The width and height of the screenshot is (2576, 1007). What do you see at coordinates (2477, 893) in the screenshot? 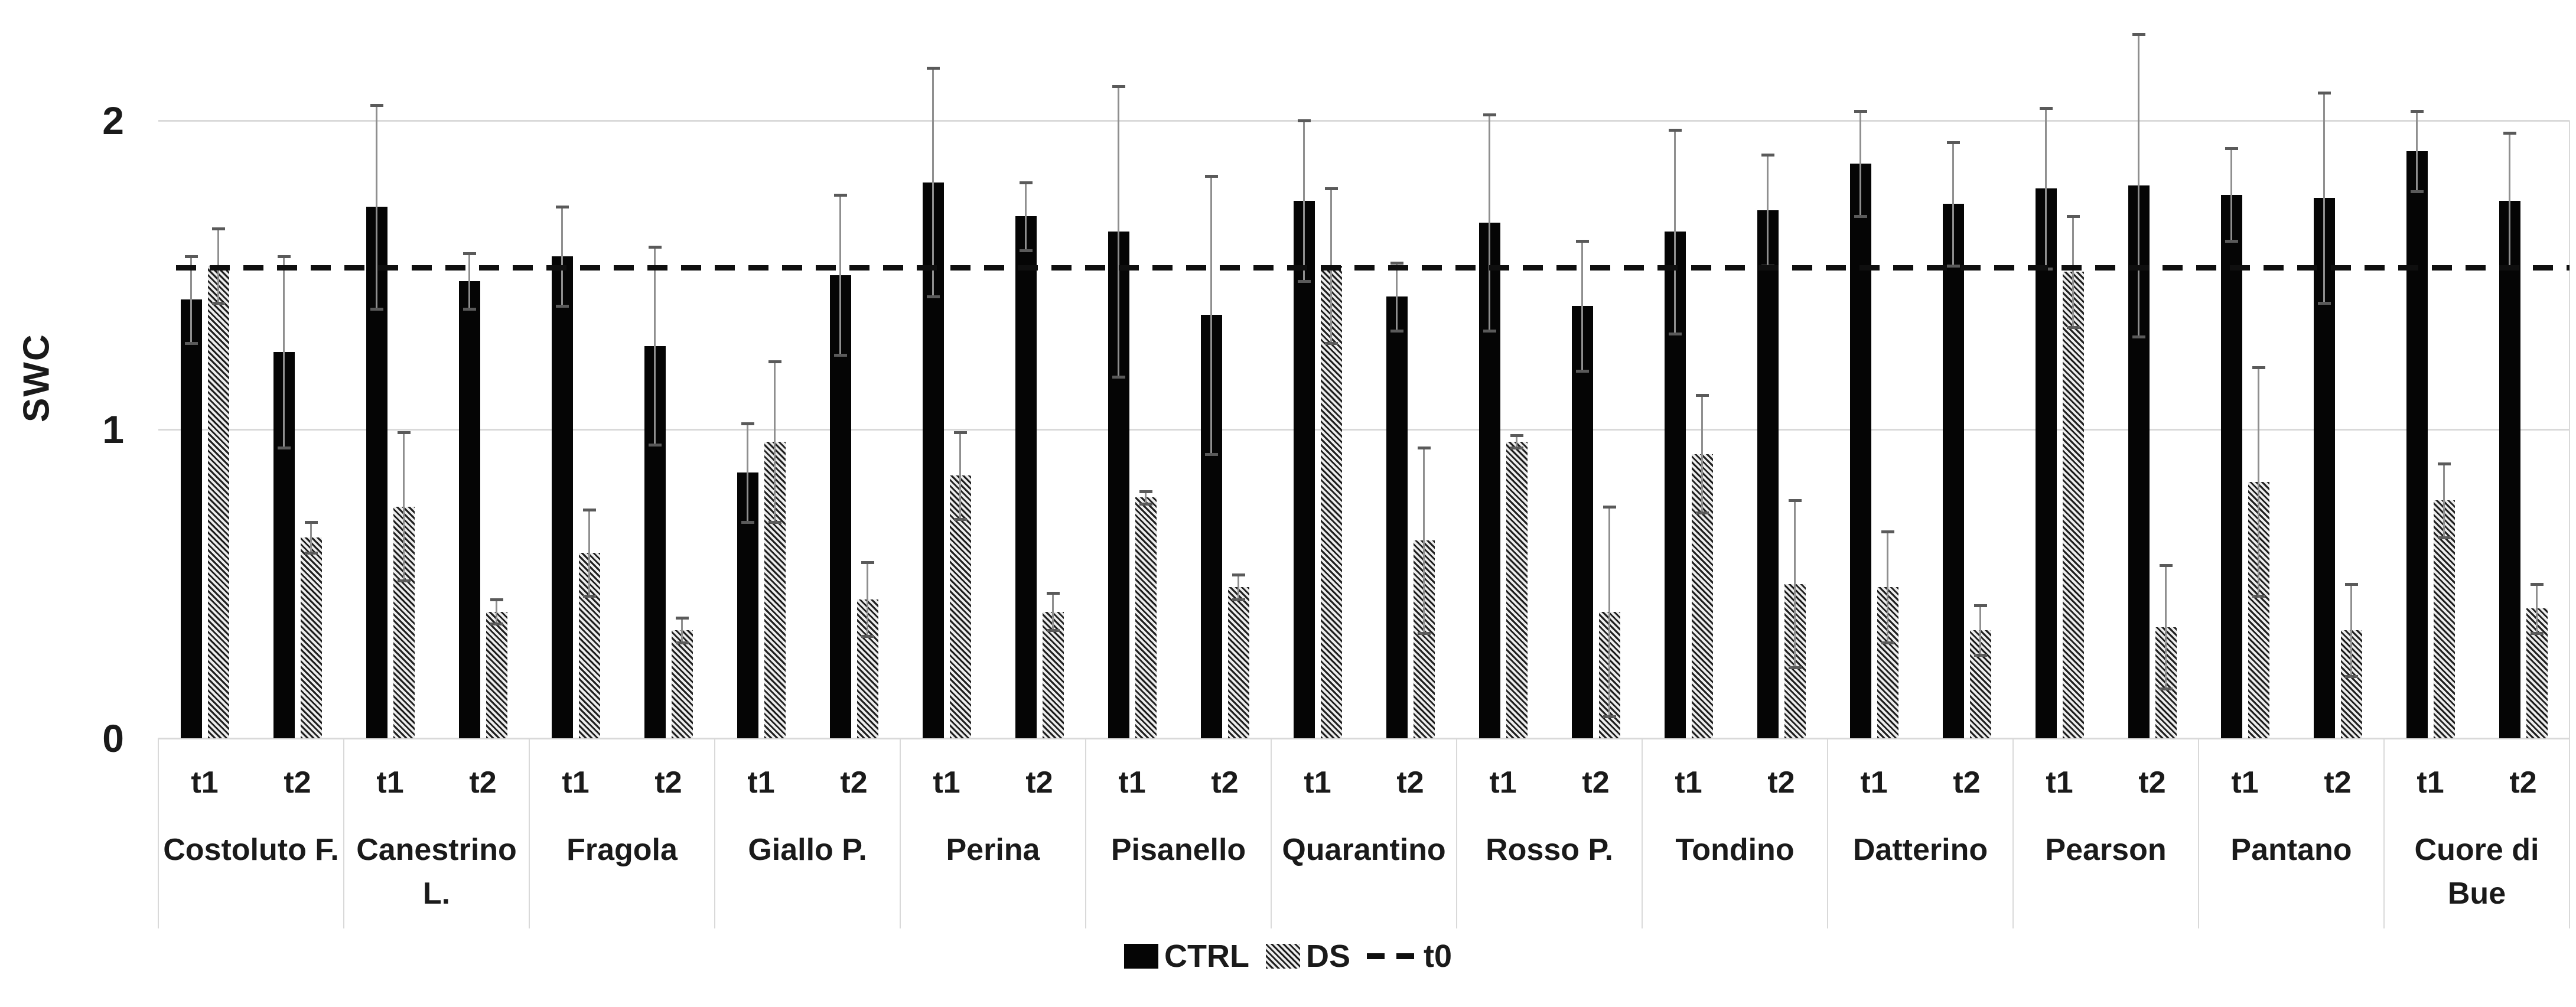
I see `category-label-line: Bue` at bounding box center [2477, 893].